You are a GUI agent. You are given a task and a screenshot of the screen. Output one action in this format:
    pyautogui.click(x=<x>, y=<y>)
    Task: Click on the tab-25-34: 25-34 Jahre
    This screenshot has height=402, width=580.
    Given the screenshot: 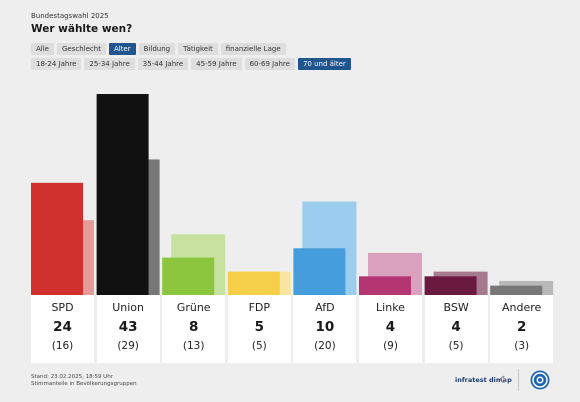 What is the action you would take?
    pyautogui.click(x=109, y=64)
    